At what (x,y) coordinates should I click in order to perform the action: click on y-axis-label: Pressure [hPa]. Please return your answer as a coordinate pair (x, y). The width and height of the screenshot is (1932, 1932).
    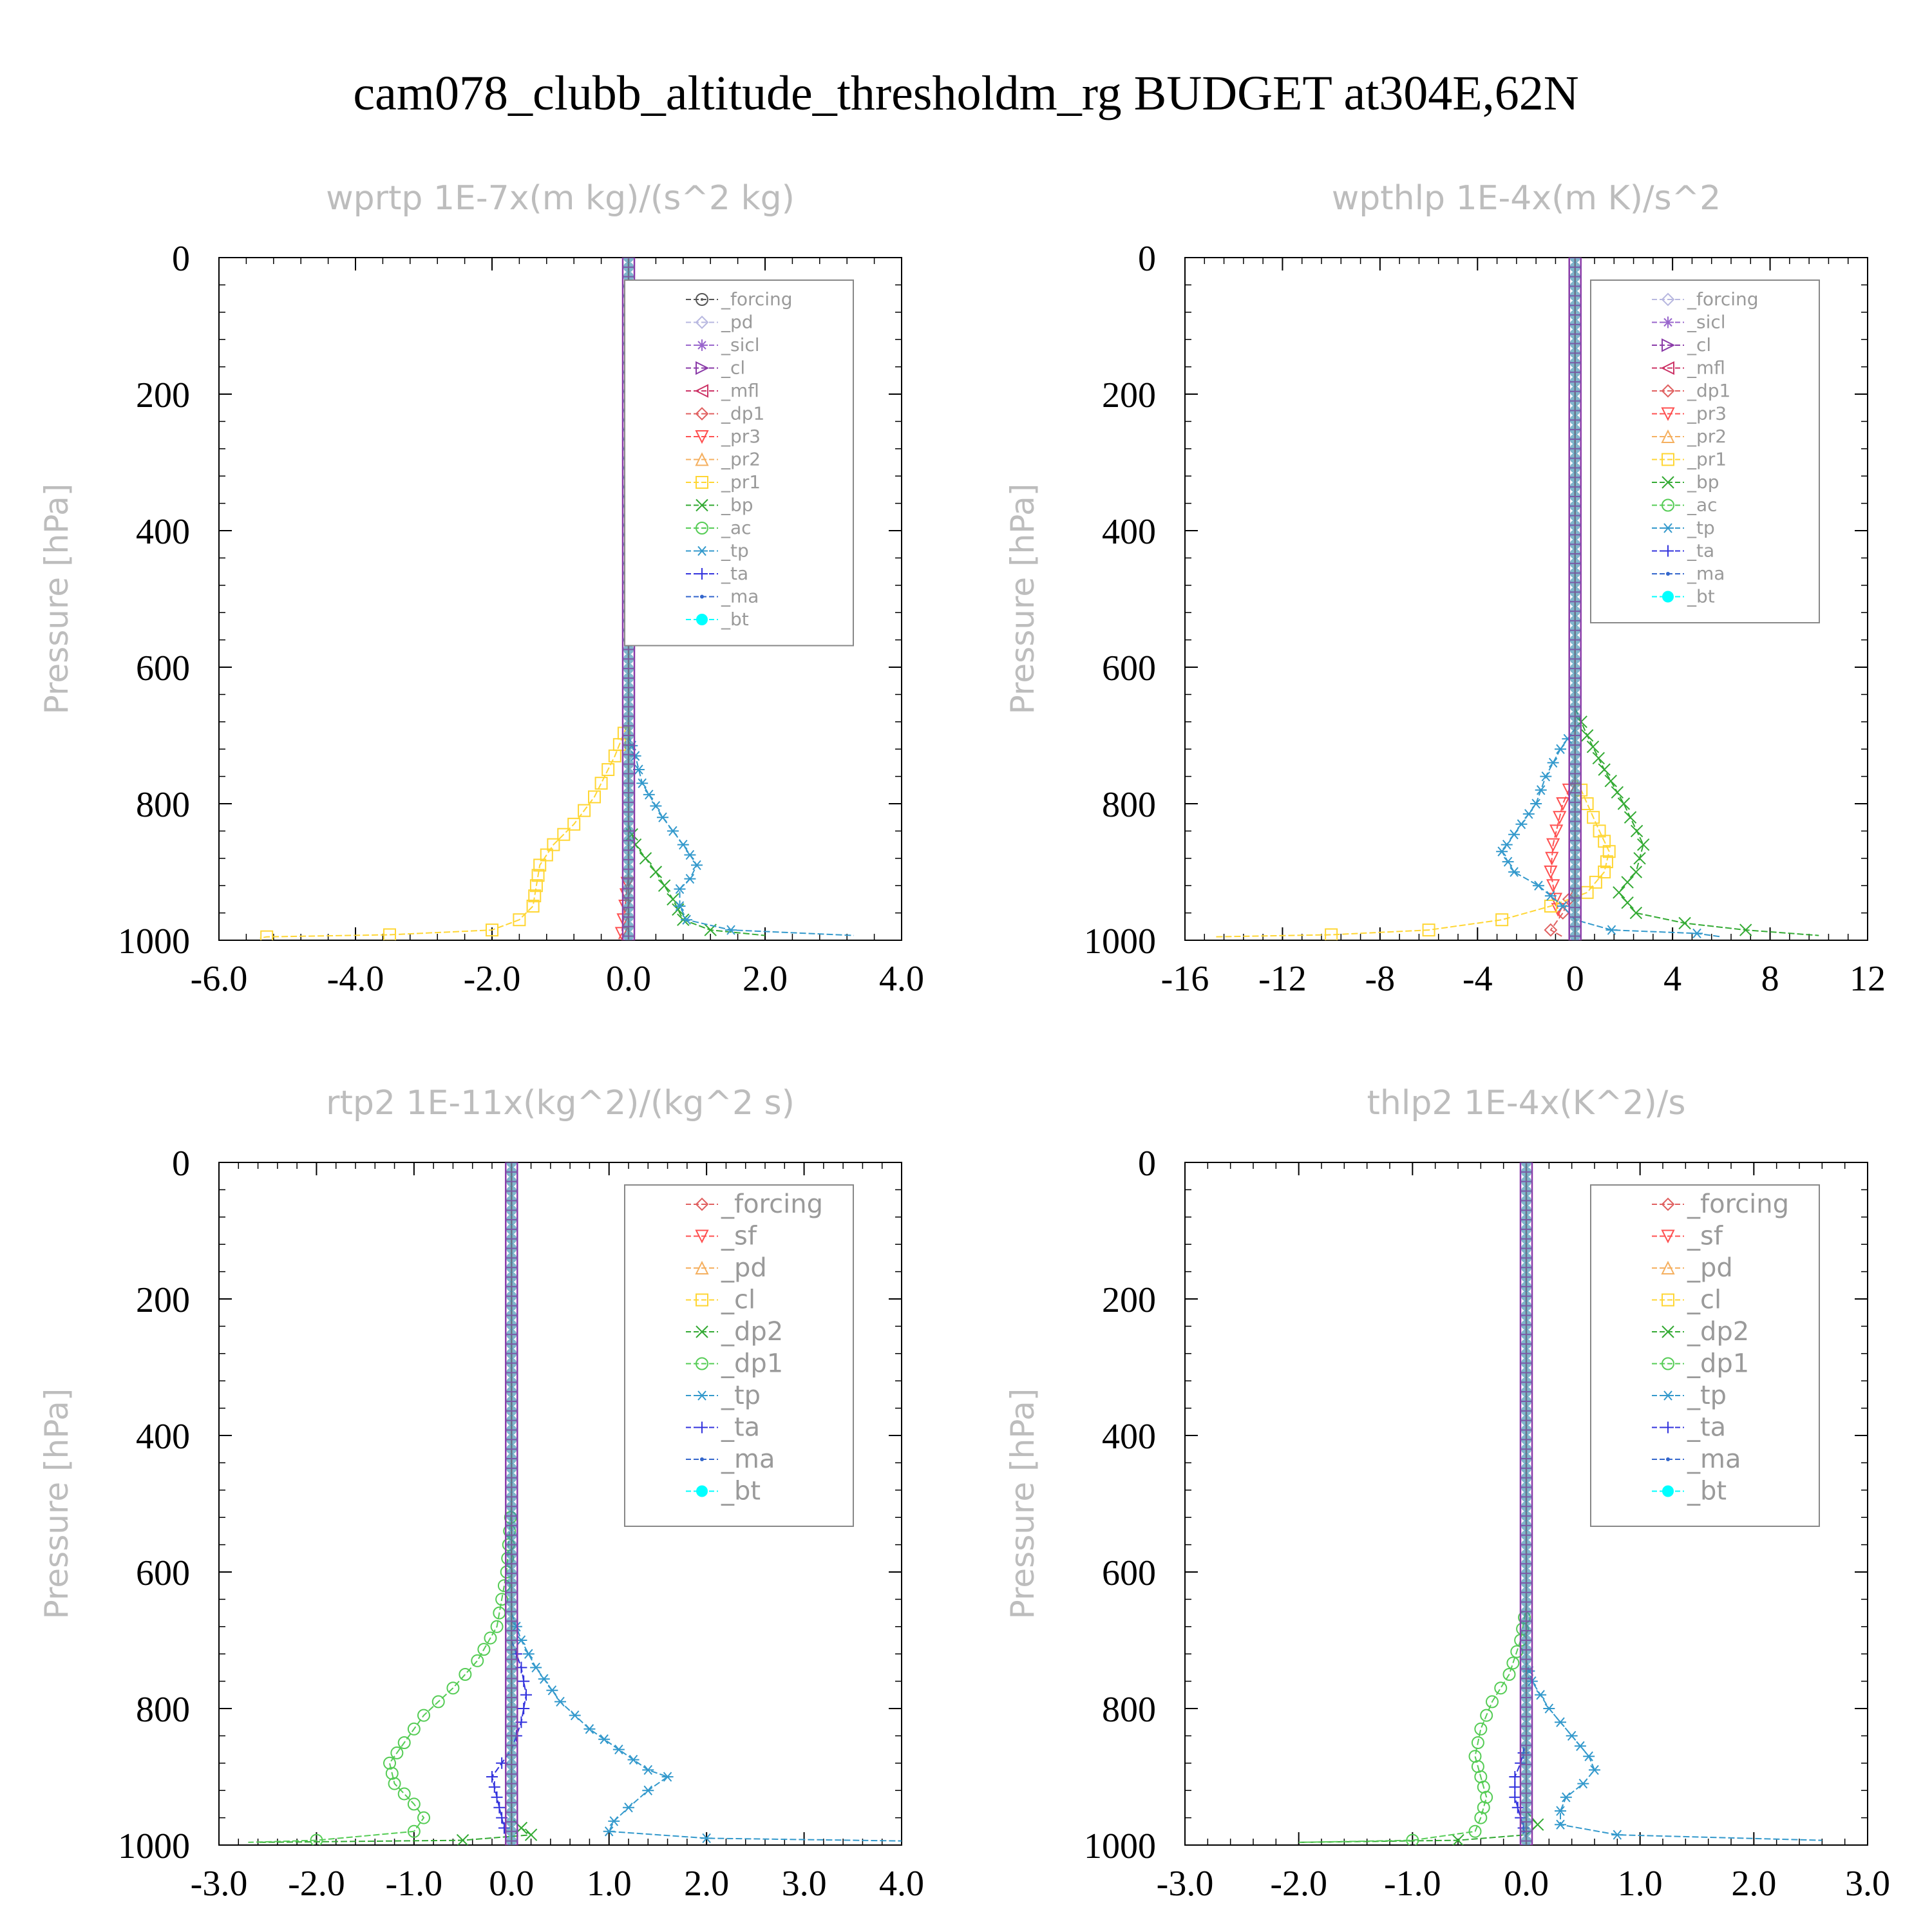
    Looking at the image, I should click on (56, 599).